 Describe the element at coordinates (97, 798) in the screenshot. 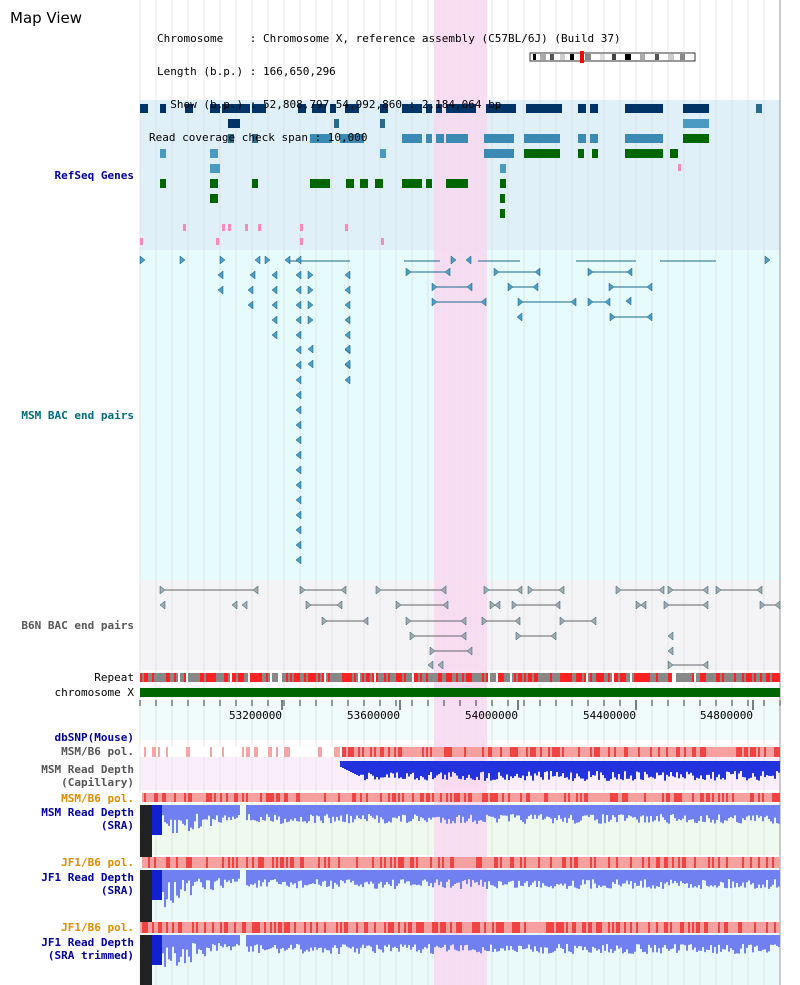

I see `track-label-msm-b6-pol-2: MSM/B6 pol.` at that location.